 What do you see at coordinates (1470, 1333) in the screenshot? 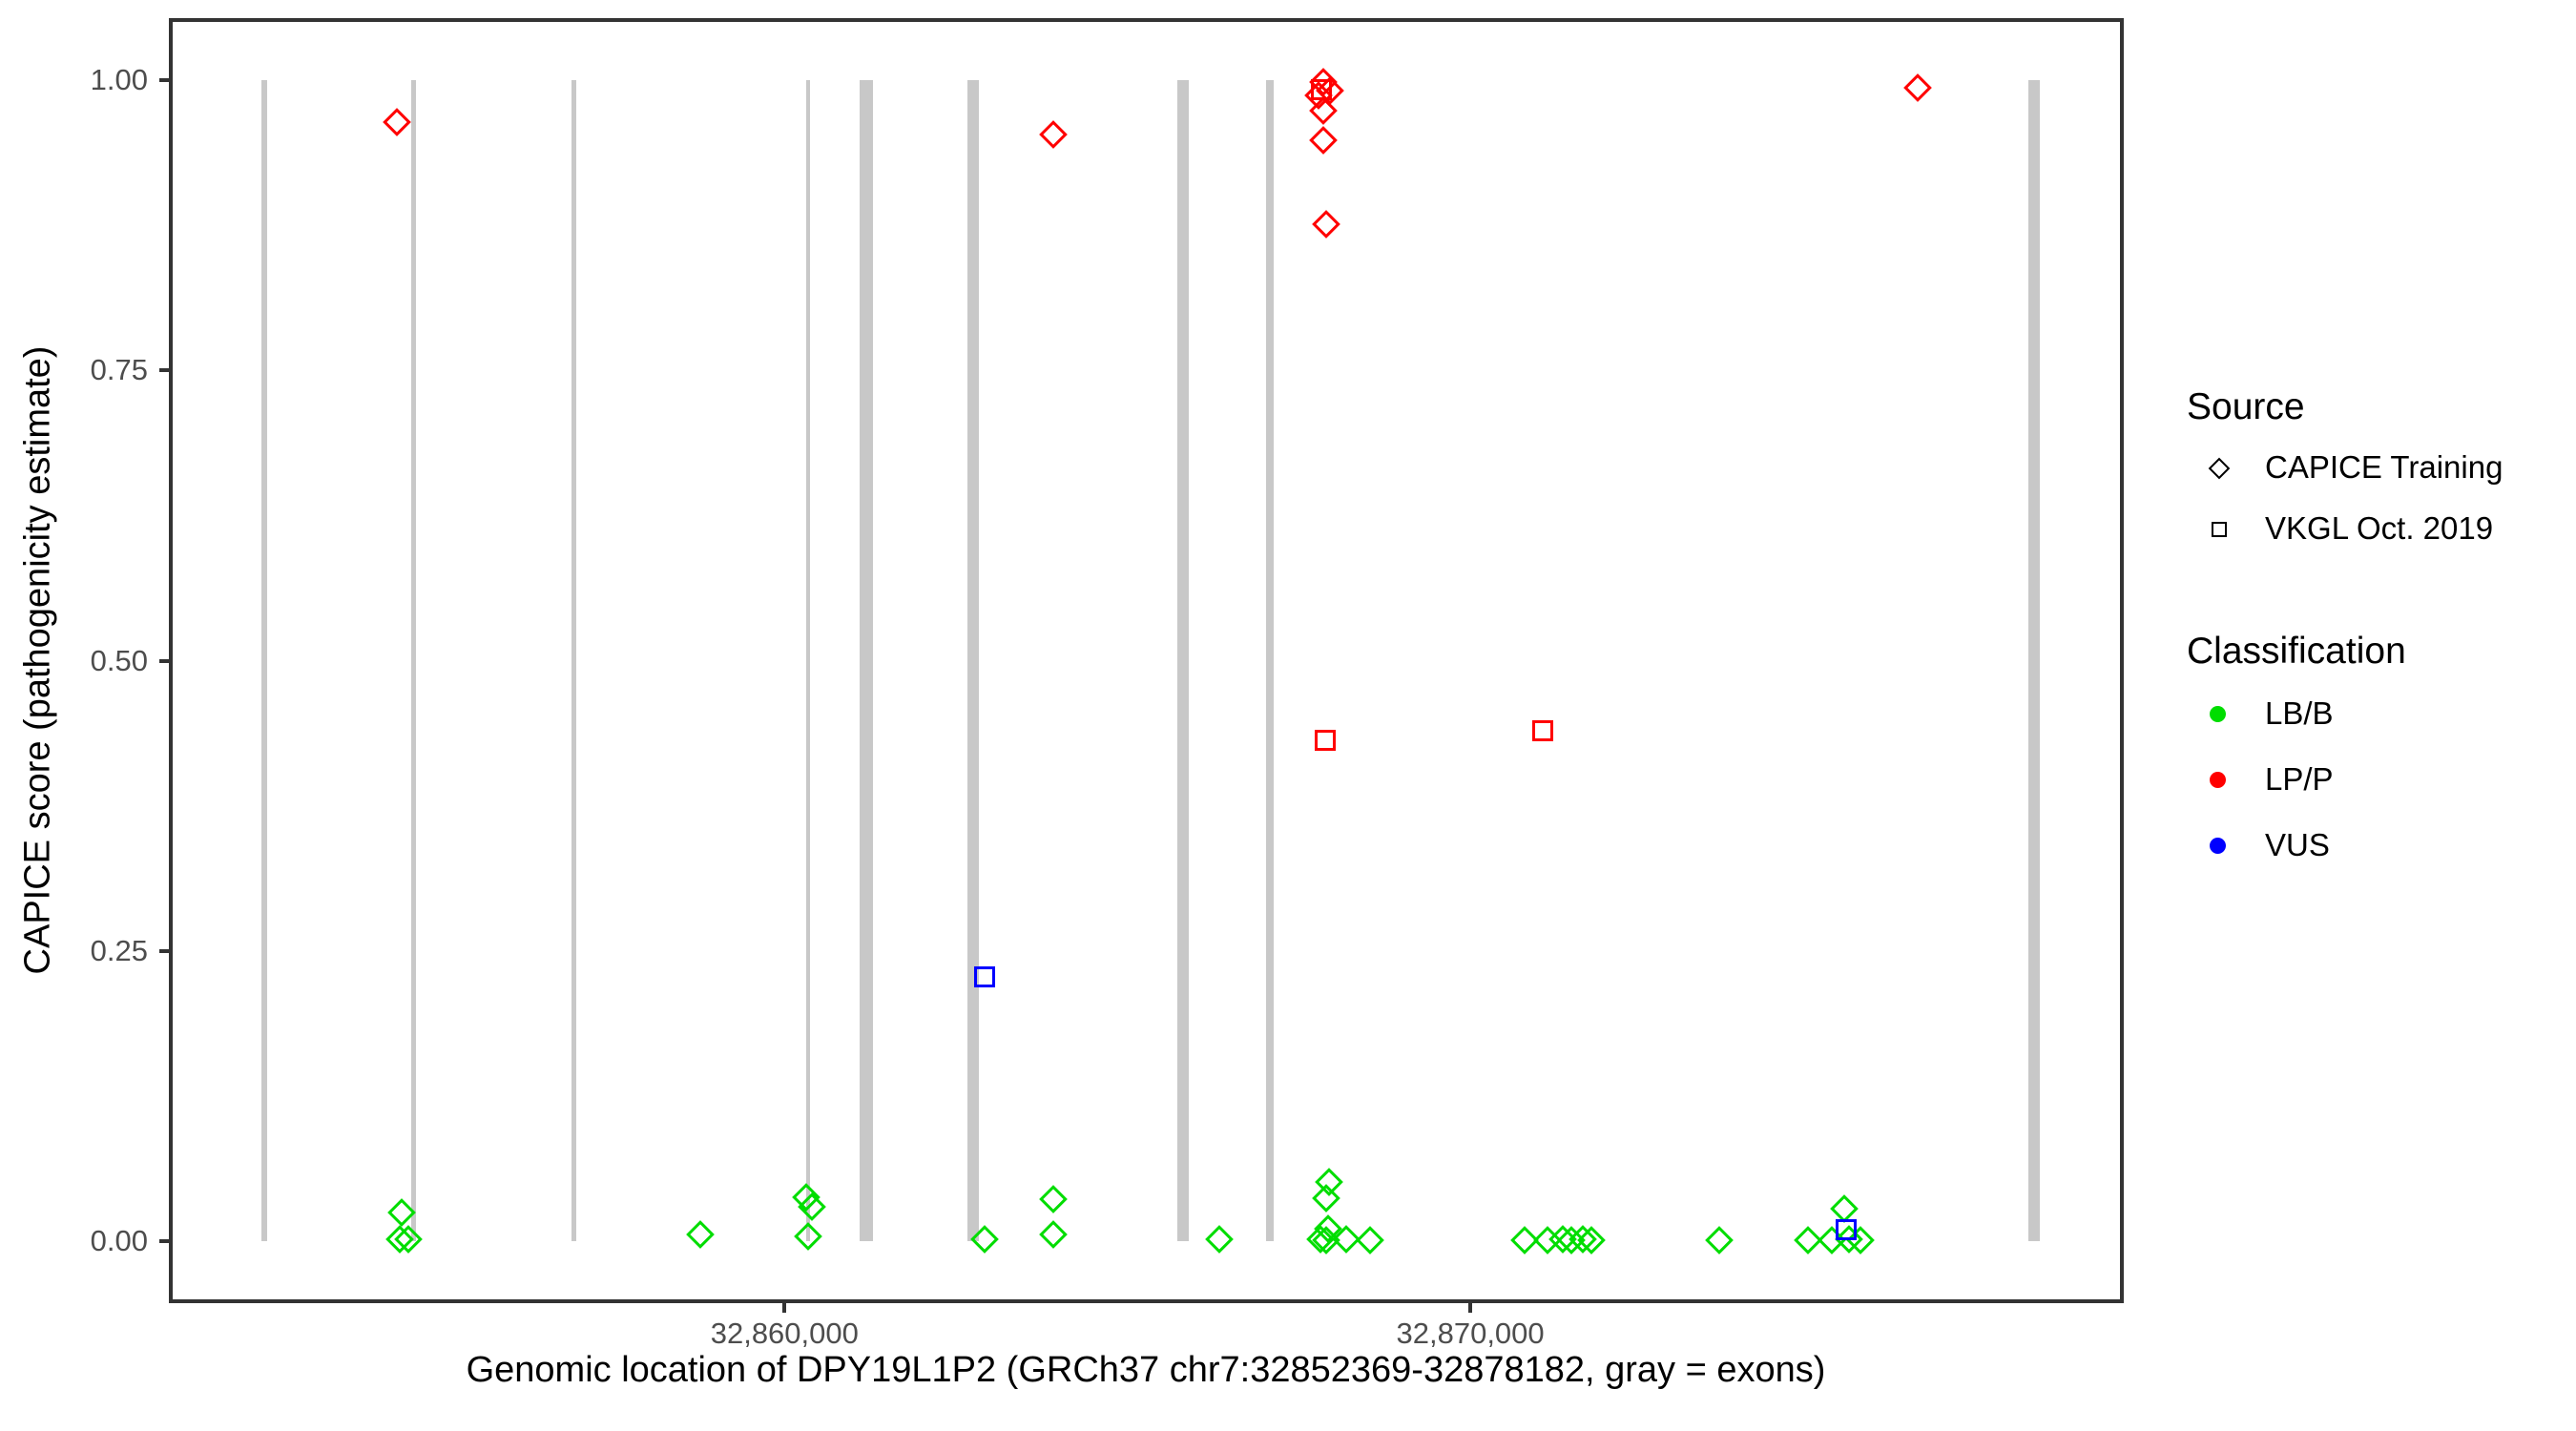
I see `x-axis-tick-label: 32,870,000` at bounding box center [1470, 1333].